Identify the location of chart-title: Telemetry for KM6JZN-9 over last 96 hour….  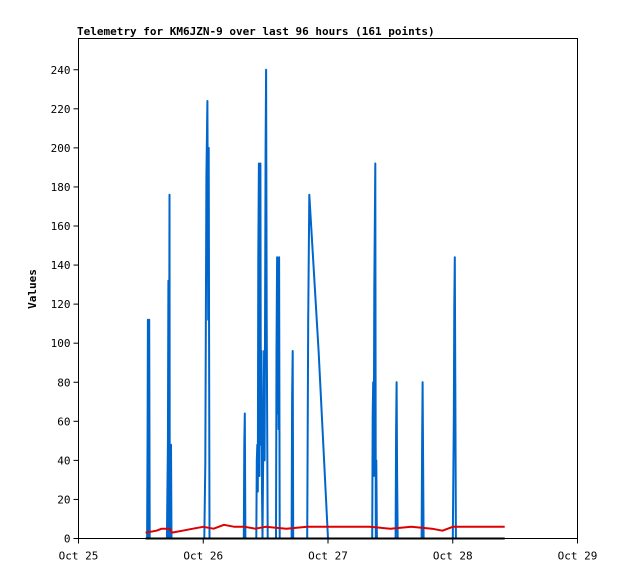
(256, 31).